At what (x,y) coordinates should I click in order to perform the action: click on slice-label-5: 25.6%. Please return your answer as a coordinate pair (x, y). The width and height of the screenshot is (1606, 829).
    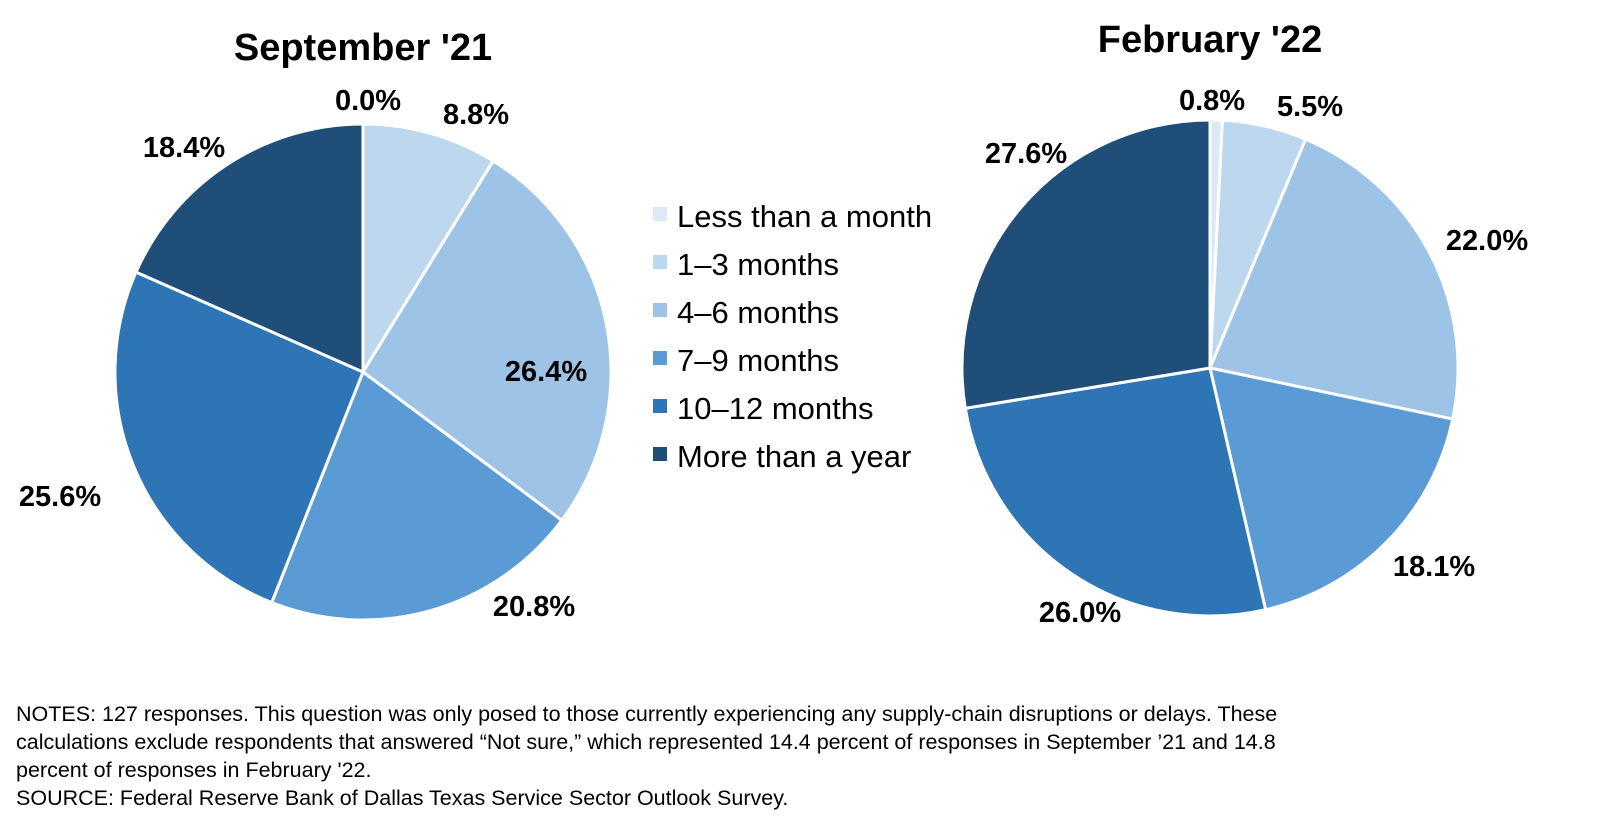
    Looking at the image, I should click on (60, 497).